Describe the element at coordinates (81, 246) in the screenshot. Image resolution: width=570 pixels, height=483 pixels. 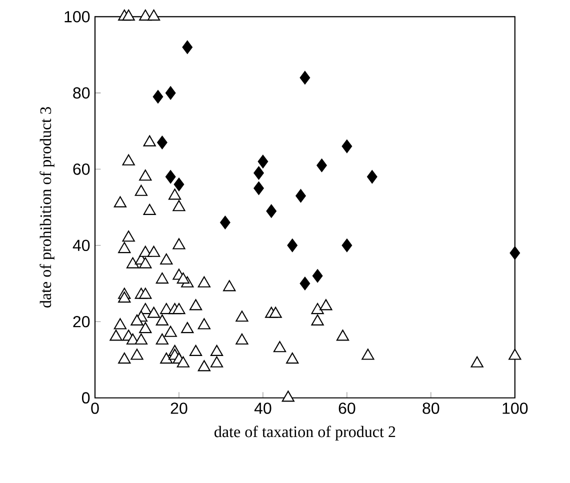
I see `y-tick-label: 40` at that location.